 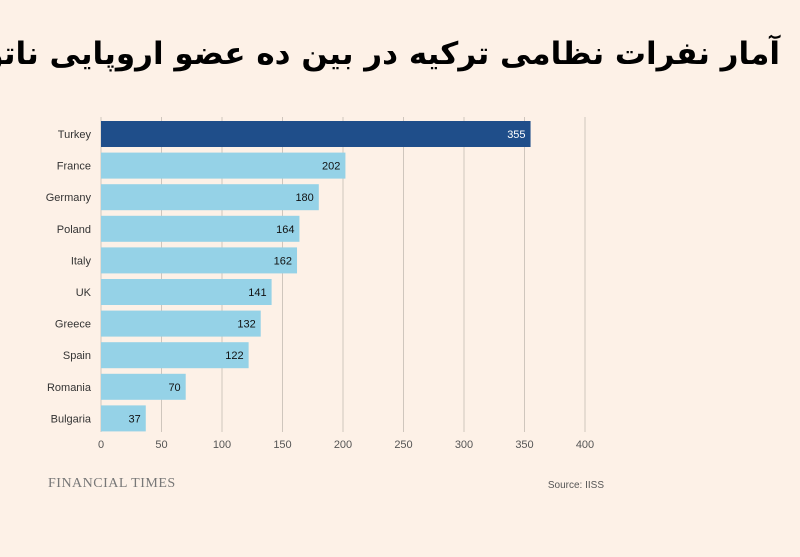 I want to click on x-axis: 0 50 100 150 200 250 300 350 400, so click(x=346, y=445).